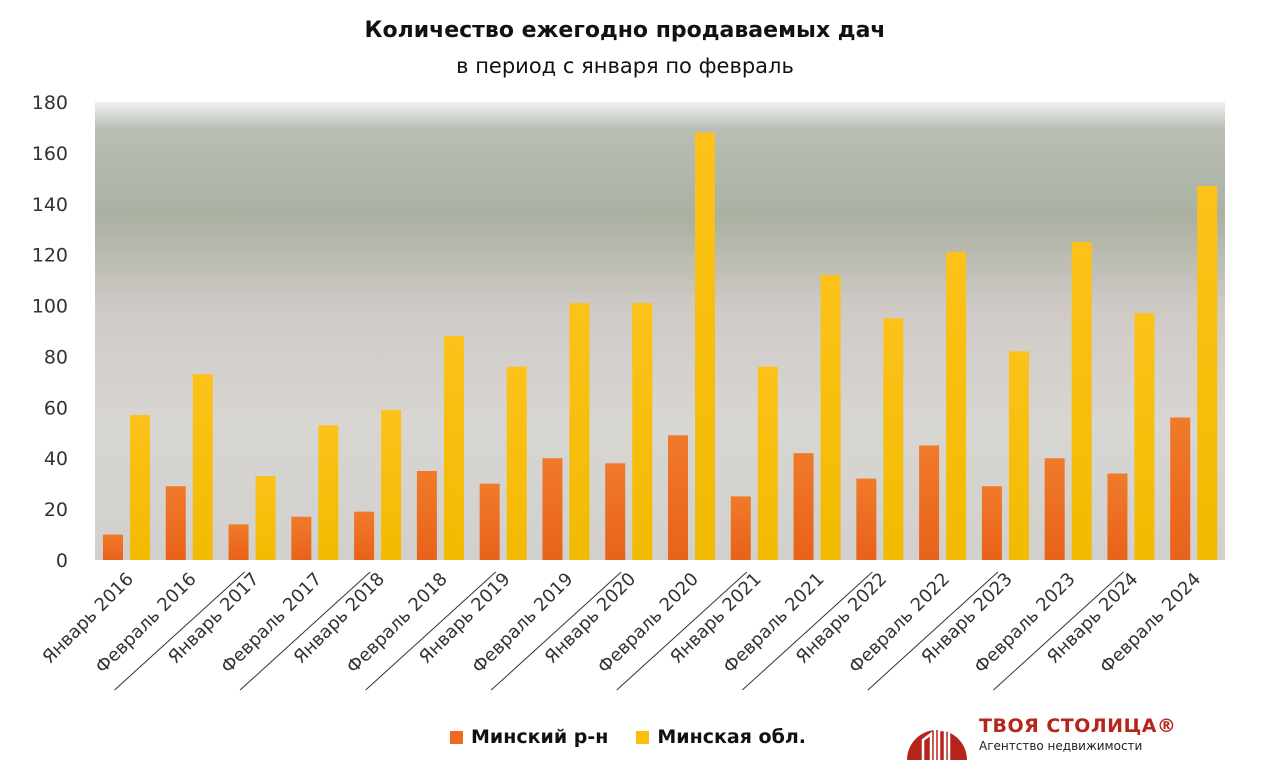  What do you see at coordinates (50, 256) in the screenshot?
I see `y-tick-label: 120` at bounding box center [50, 256].